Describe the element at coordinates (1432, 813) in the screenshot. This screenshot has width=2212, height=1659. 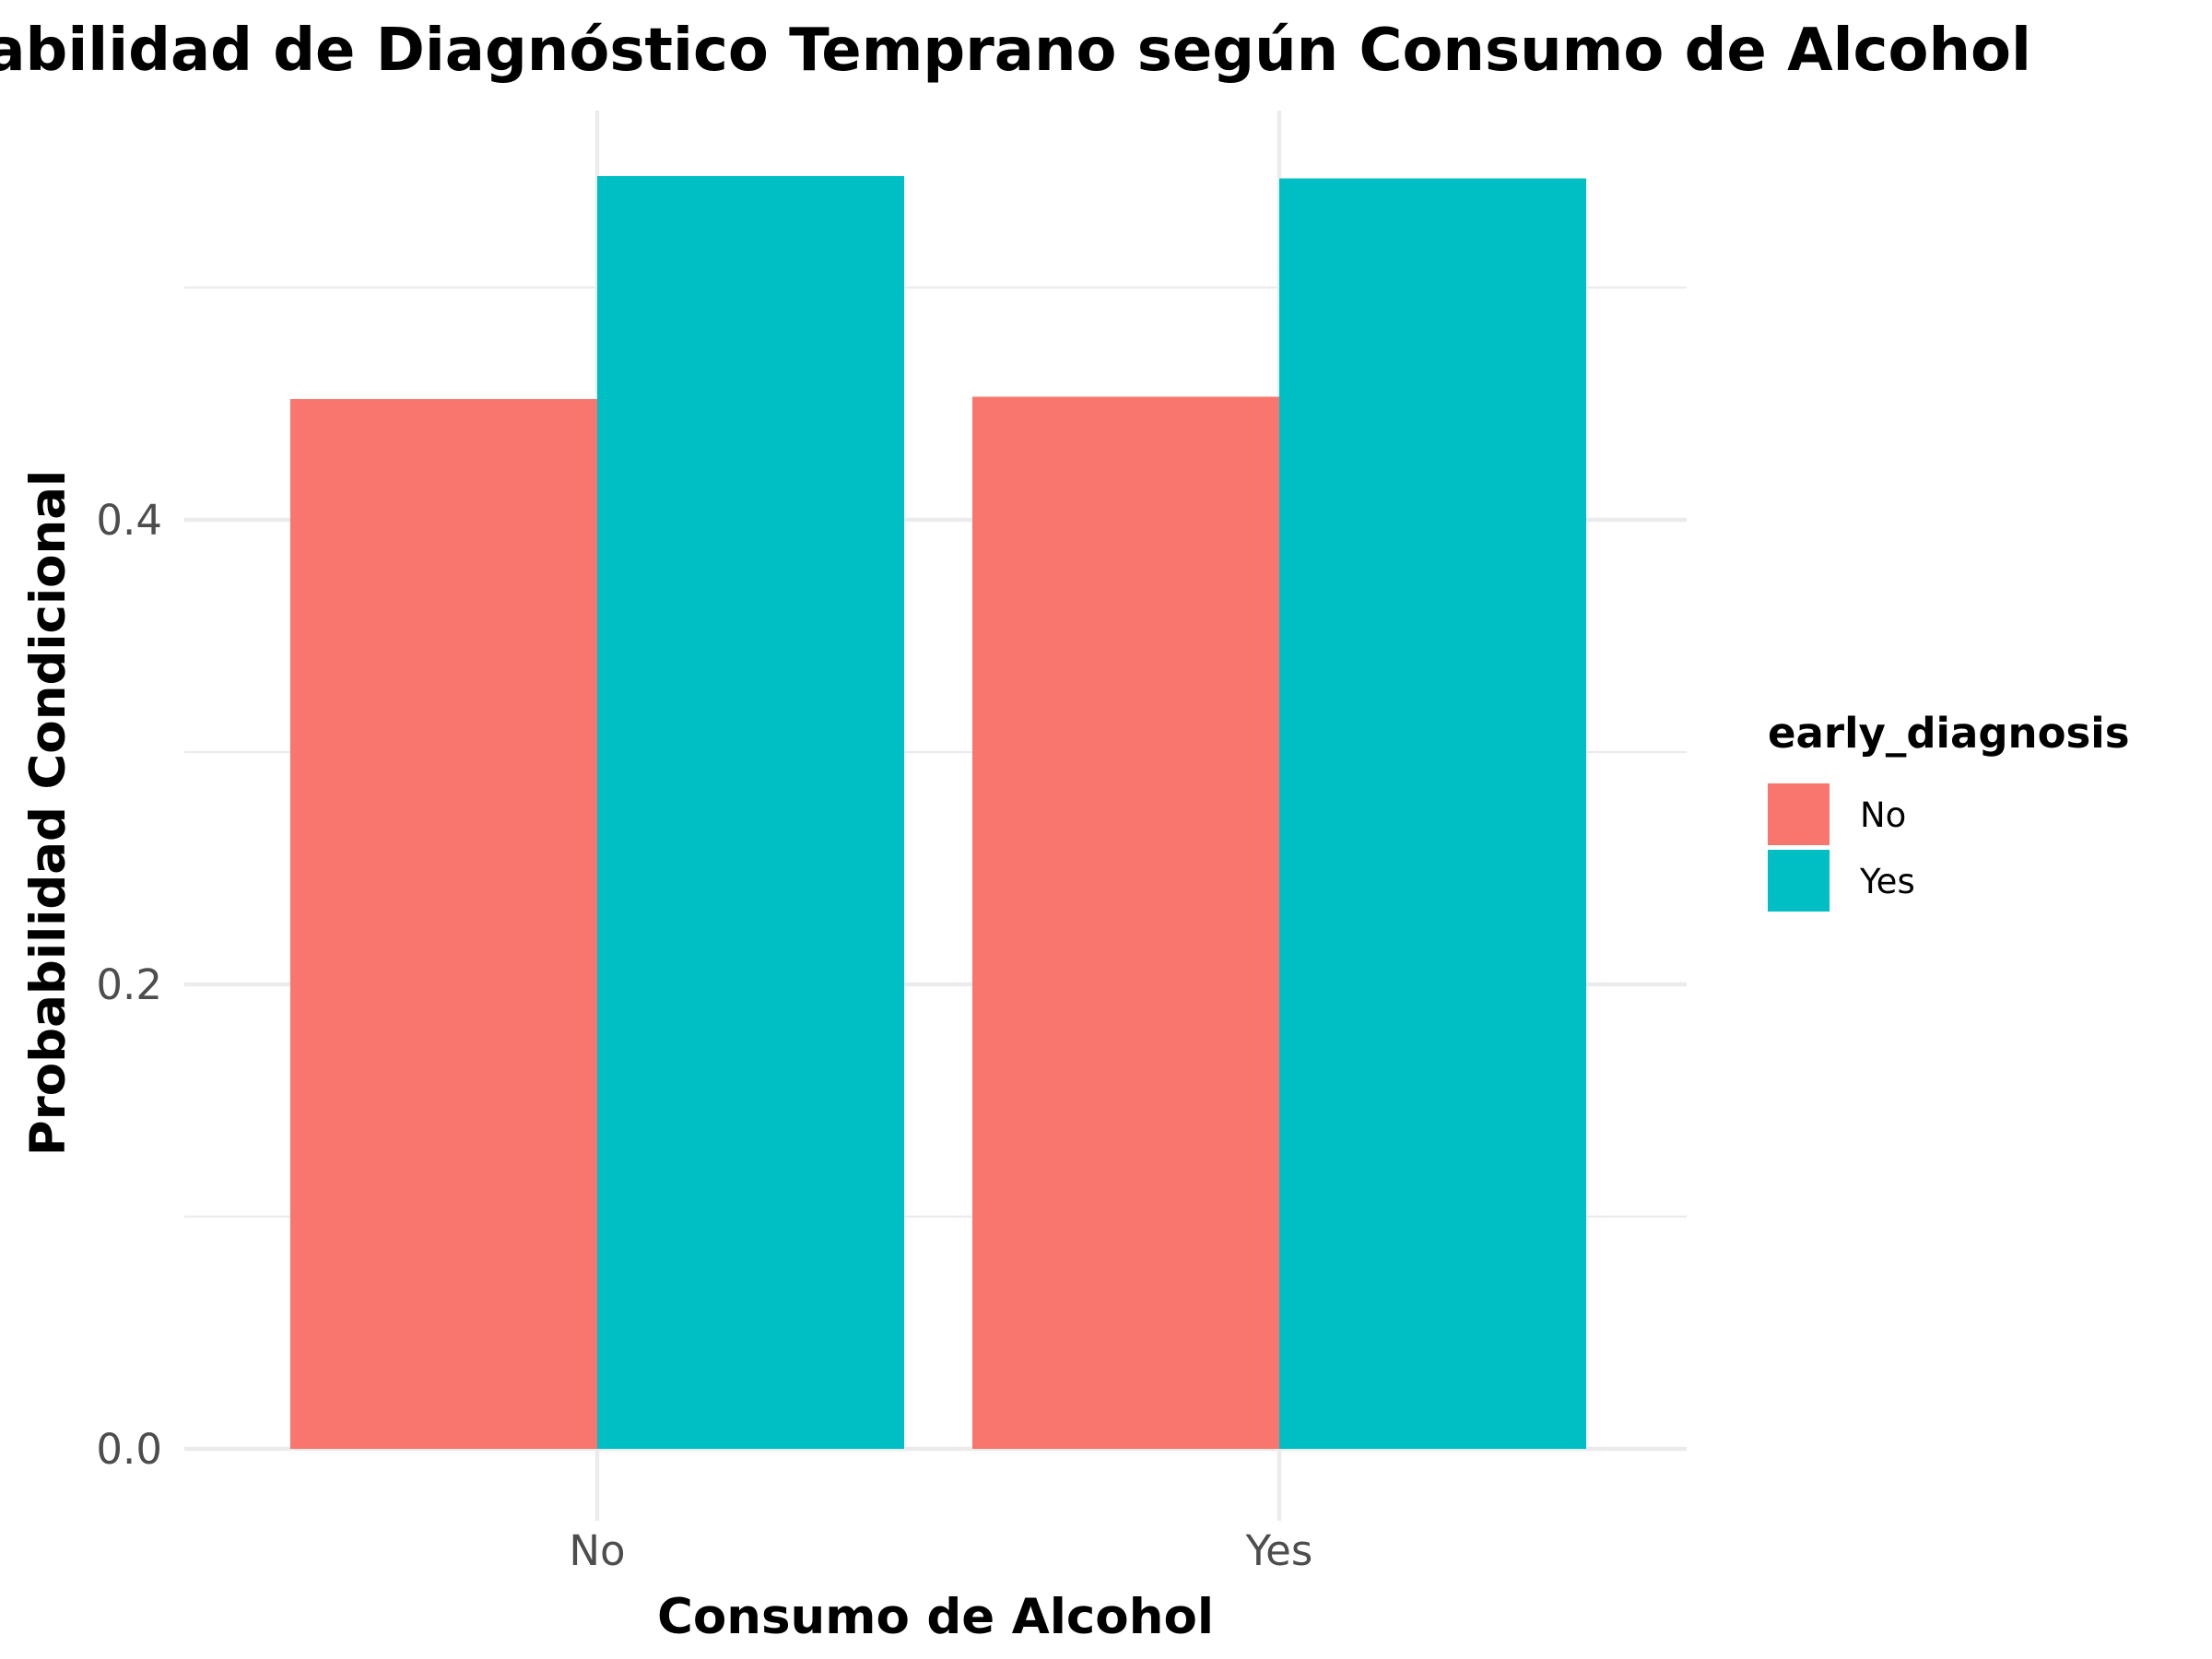
I see `bar-yes-yes` at that location.